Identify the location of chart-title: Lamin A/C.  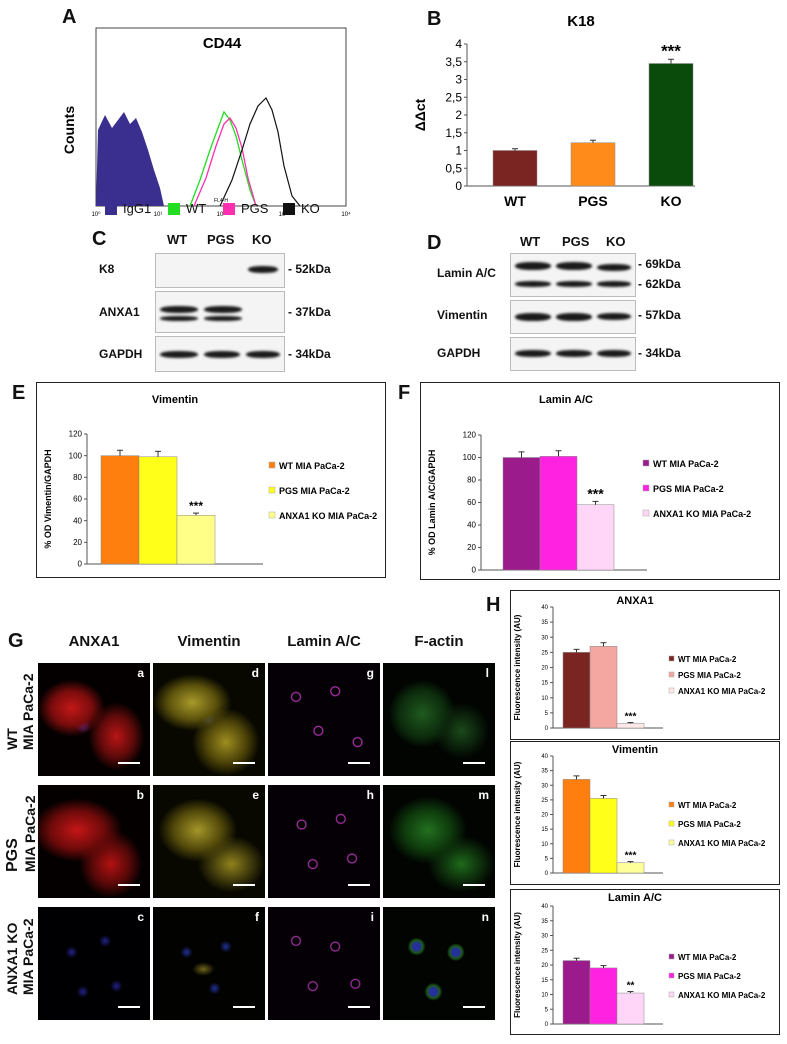
(566, 400).